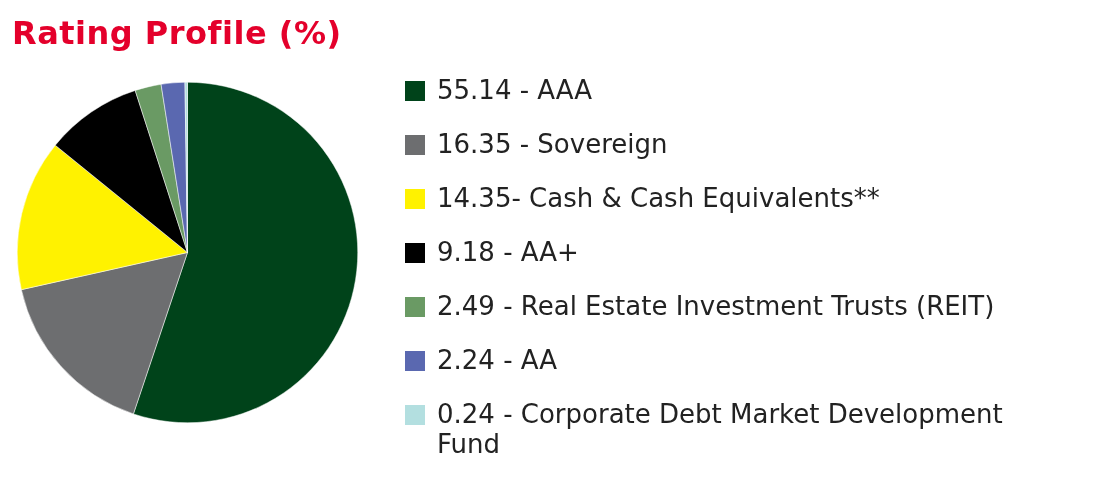  I want to click on legend-label: 9.18 - AA+, so click(508, 252).